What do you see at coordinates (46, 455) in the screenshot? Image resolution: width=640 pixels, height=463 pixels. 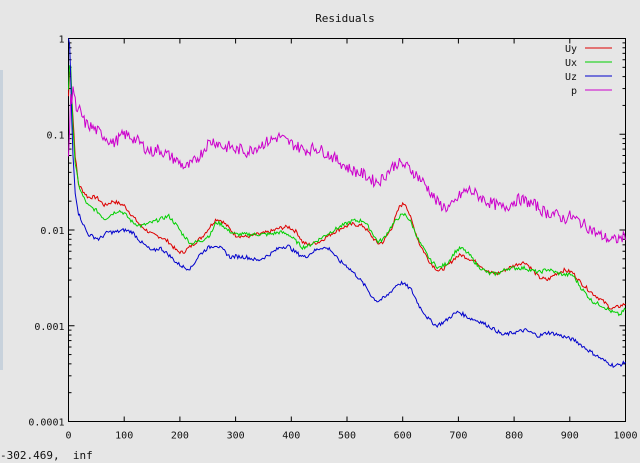 I see `status-readout: -302.469, inf` at bounding box center [46, 455].